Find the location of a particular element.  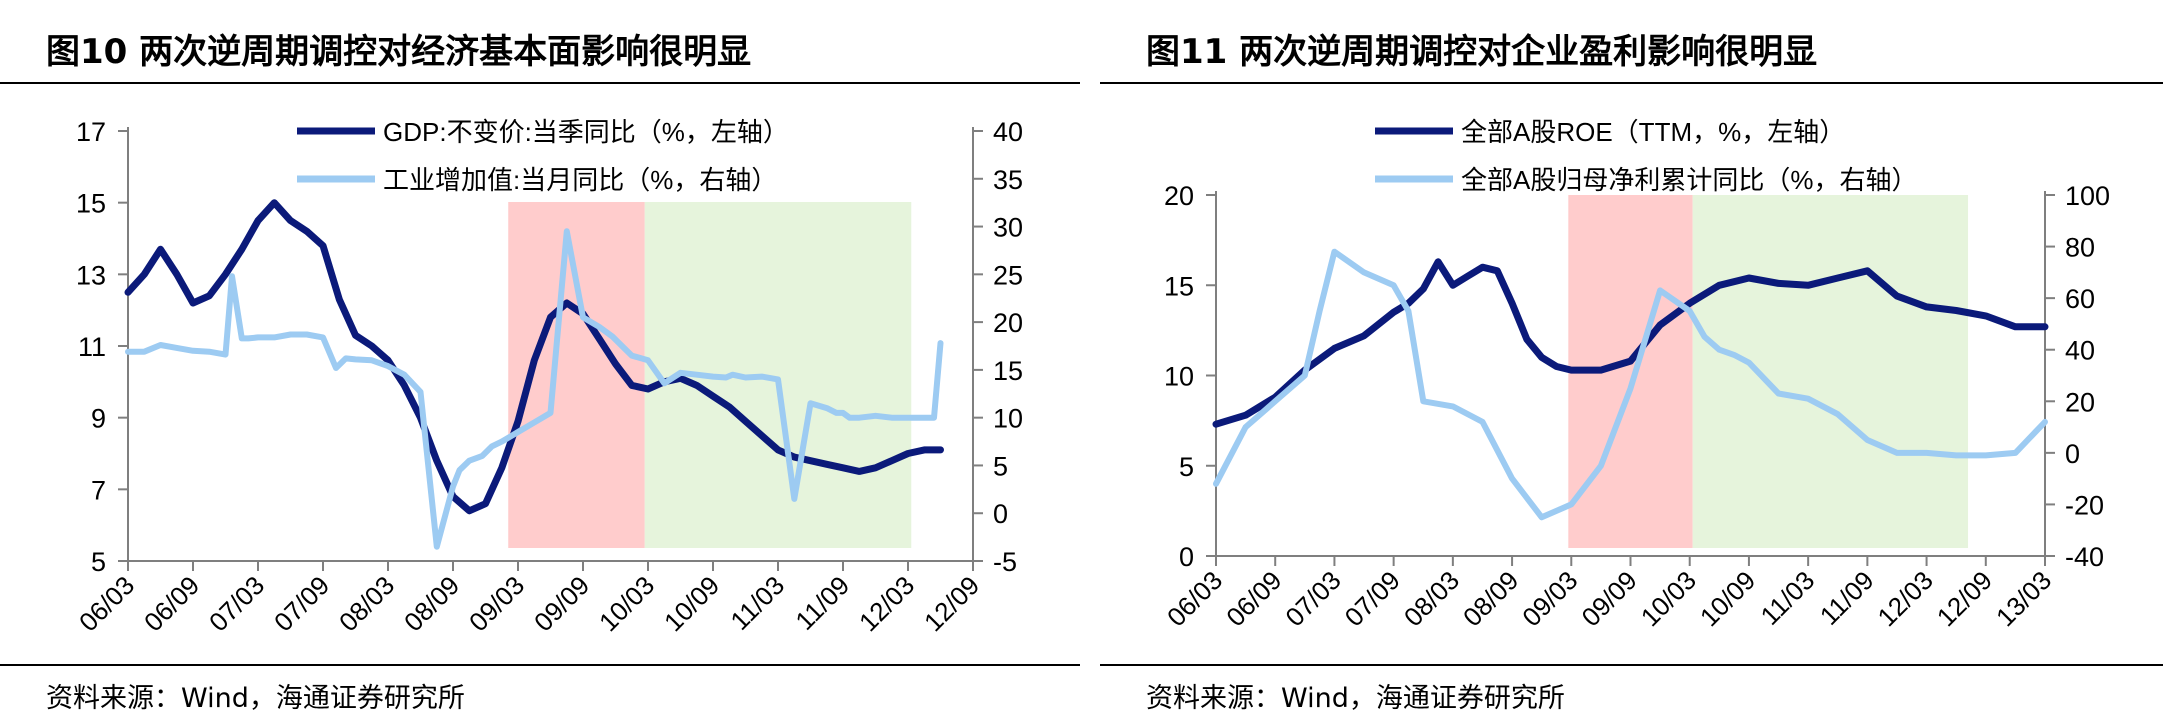

y-left-tick-label: 13 is located at coordinates (91, 275).